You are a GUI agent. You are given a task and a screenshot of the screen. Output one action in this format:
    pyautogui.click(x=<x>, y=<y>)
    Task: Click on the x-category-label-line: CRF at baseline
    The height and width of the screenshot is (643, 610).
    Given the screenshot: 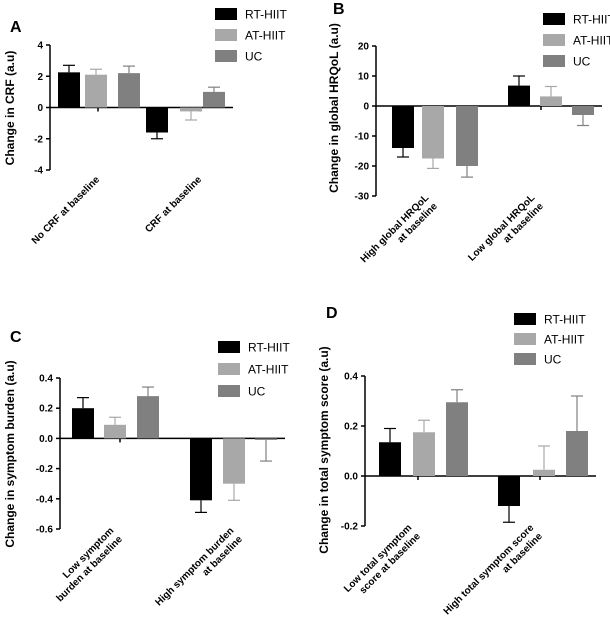 What is the action you would take?
    pyautogui.click(x=173, y=204)
    